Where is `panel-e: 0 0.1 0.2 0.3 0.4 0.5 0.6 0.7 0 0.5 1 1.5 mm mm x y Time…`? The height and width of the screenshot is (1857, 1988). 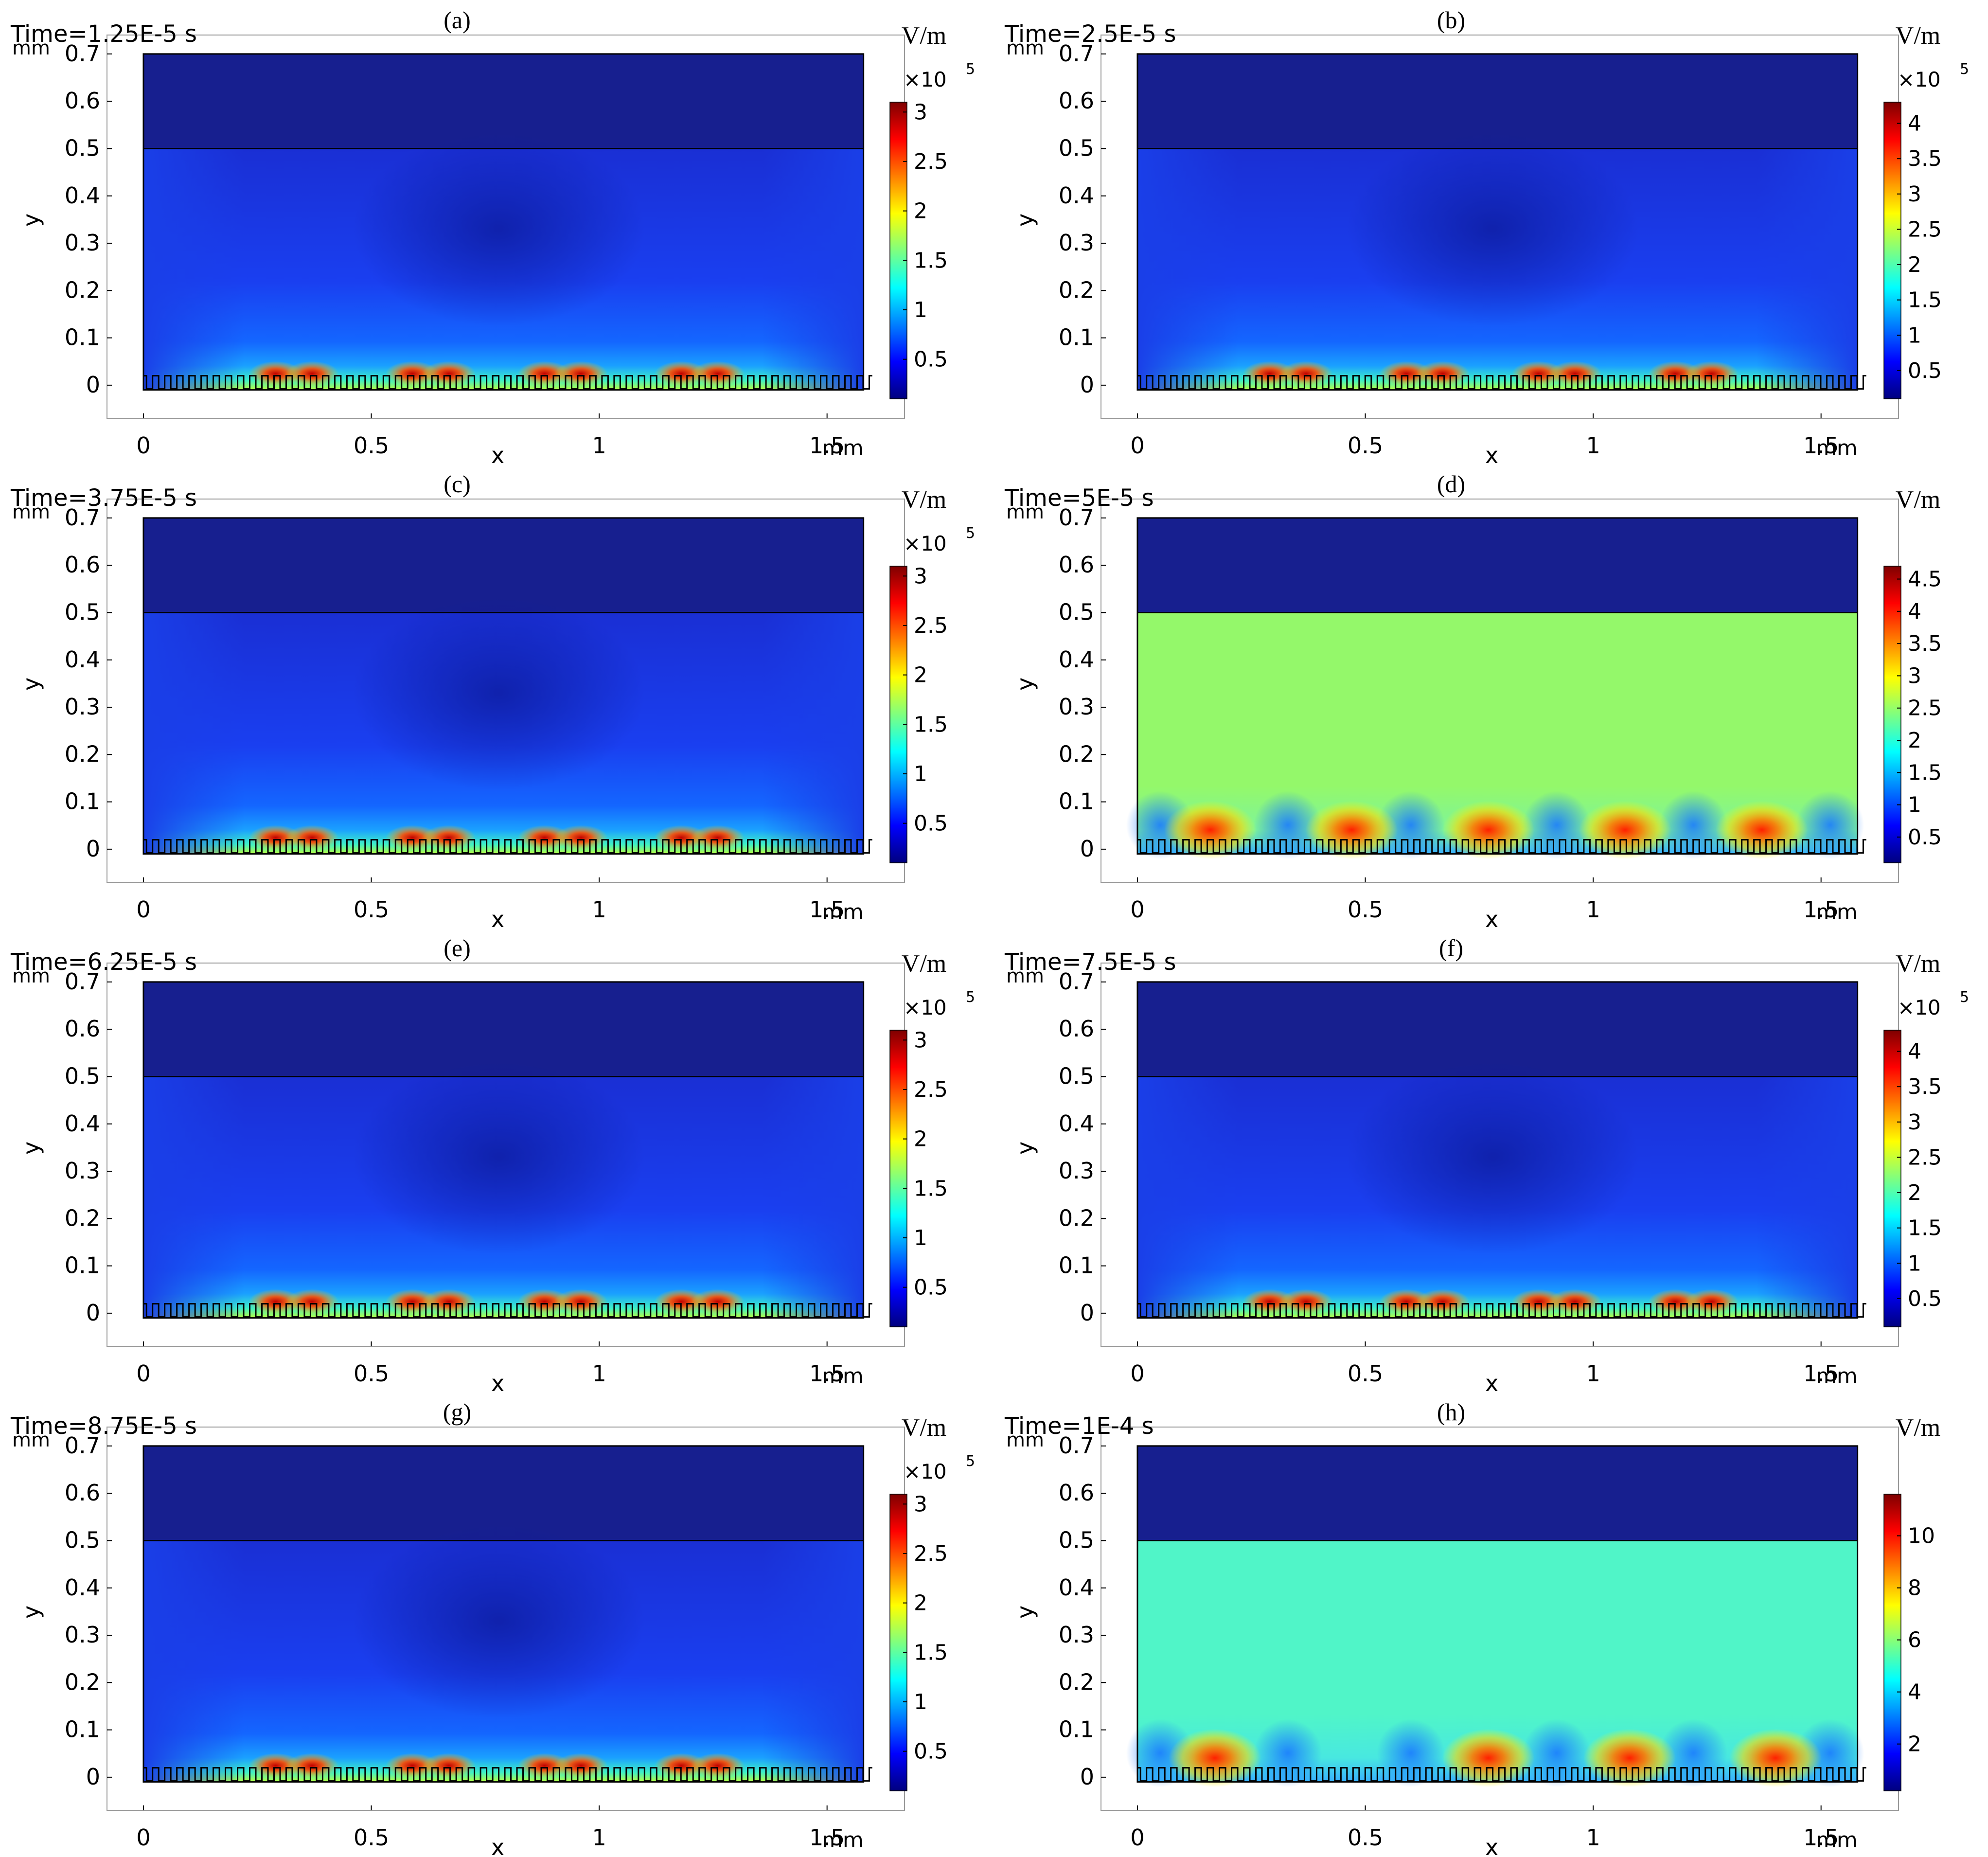 panel-e: 0 0.1 0.2 0.3 0.4 0.5 0.6 0.7 0 0.5 1 1.5 mm mm x y Time… is located at coordinates (497, 1160).